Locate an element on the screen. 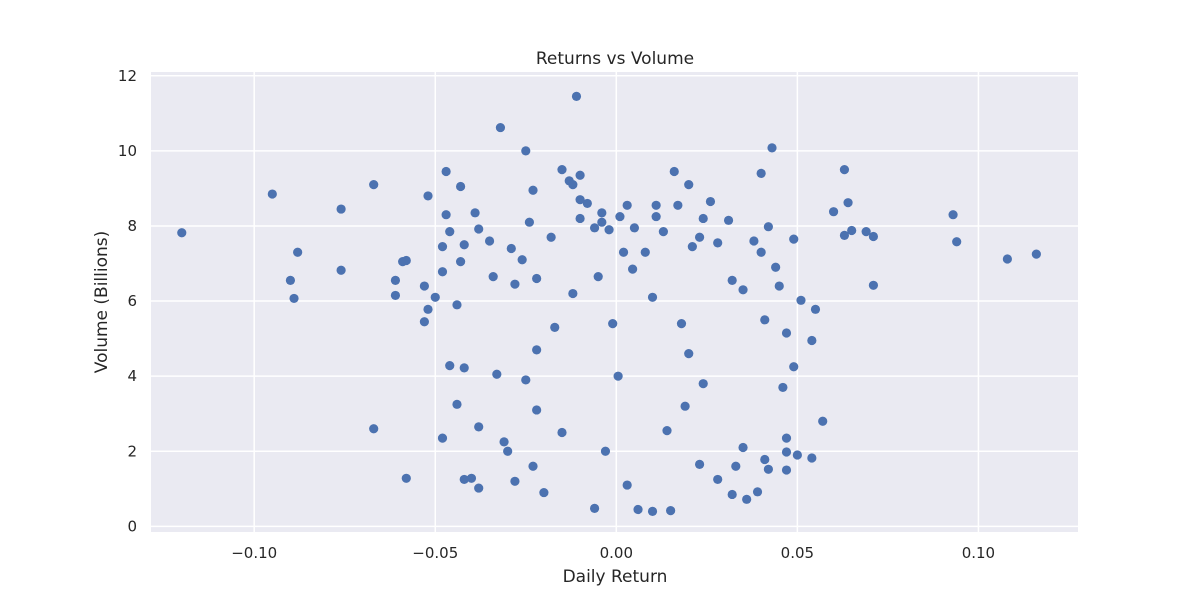  x-tick-label: −0.05 is located at coordinates (435, 553).